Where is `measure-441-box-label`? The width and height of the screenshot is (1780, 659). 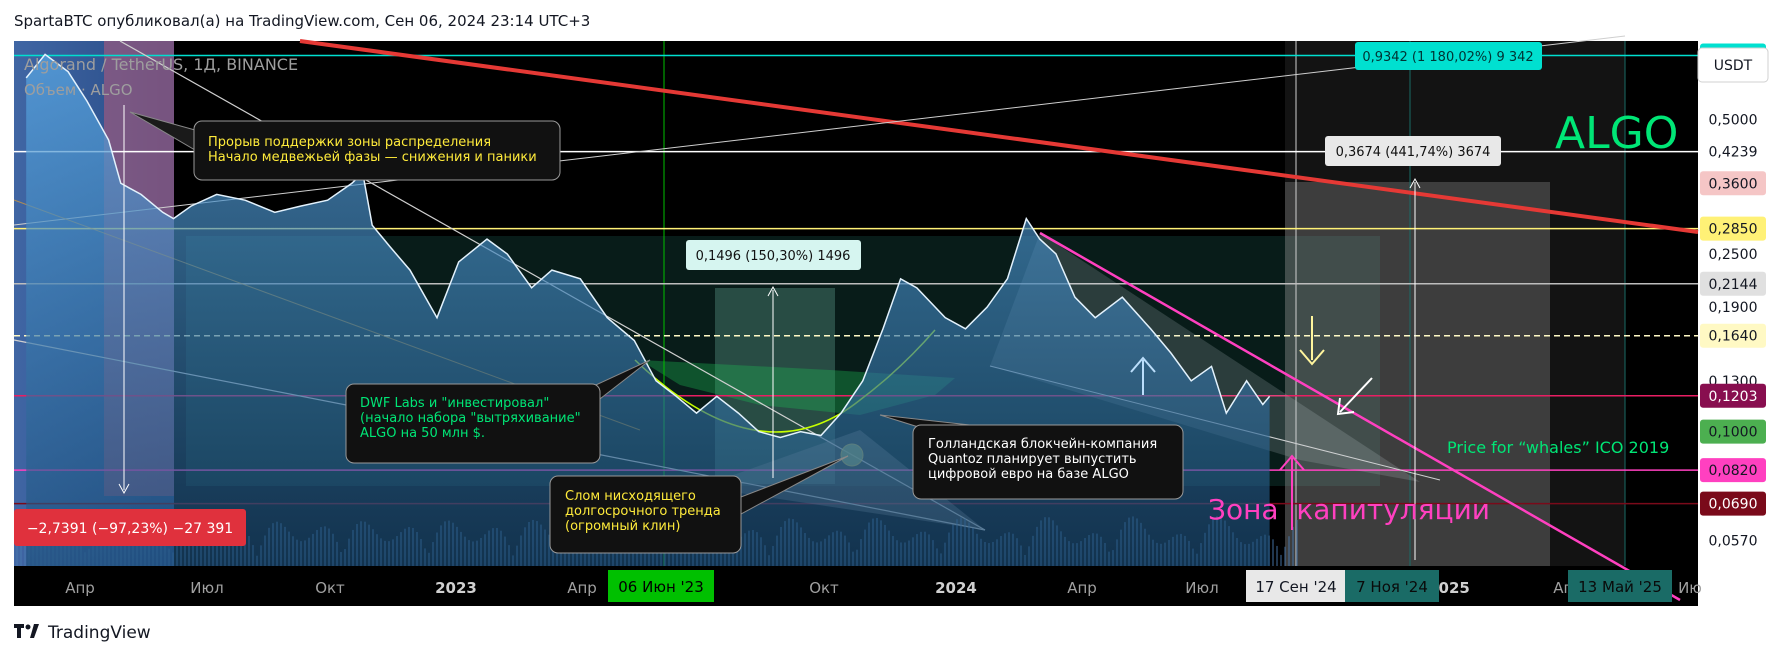 measure-441-box-label is located at coordinates (1413, 151).